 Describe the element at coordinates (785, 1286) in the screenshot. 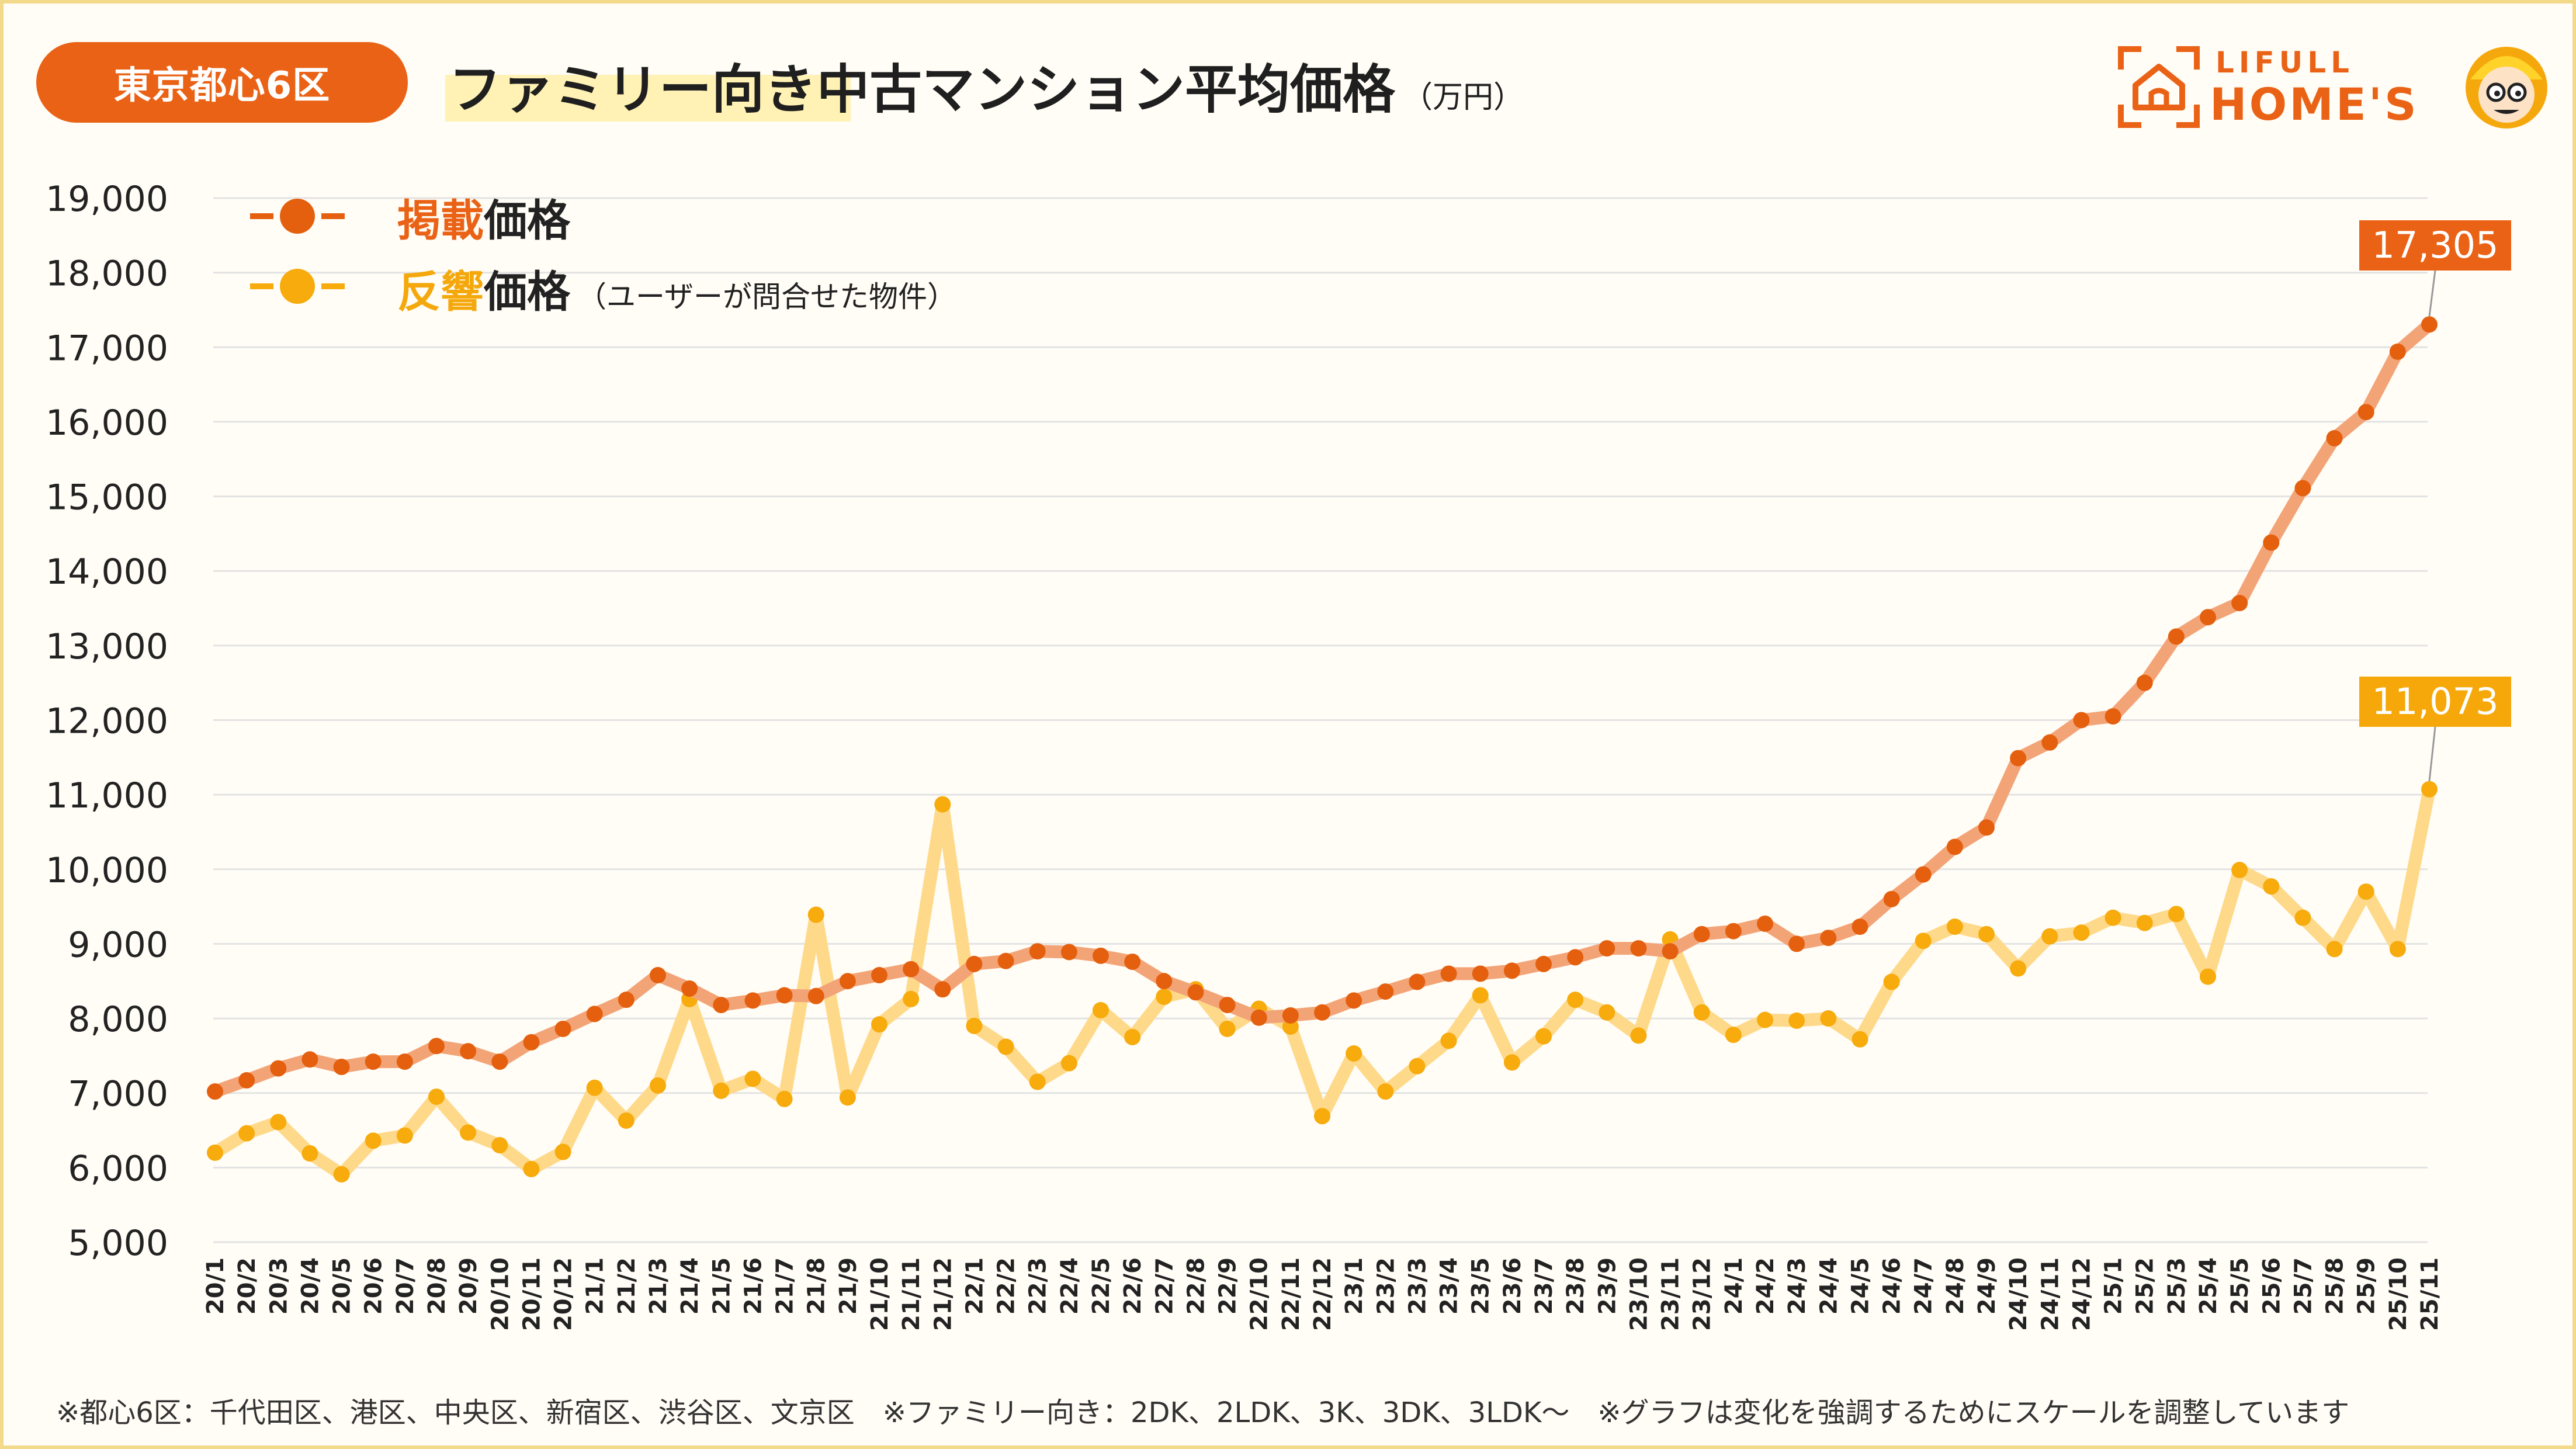

I see `x-tick-label: 21/7` at that location.